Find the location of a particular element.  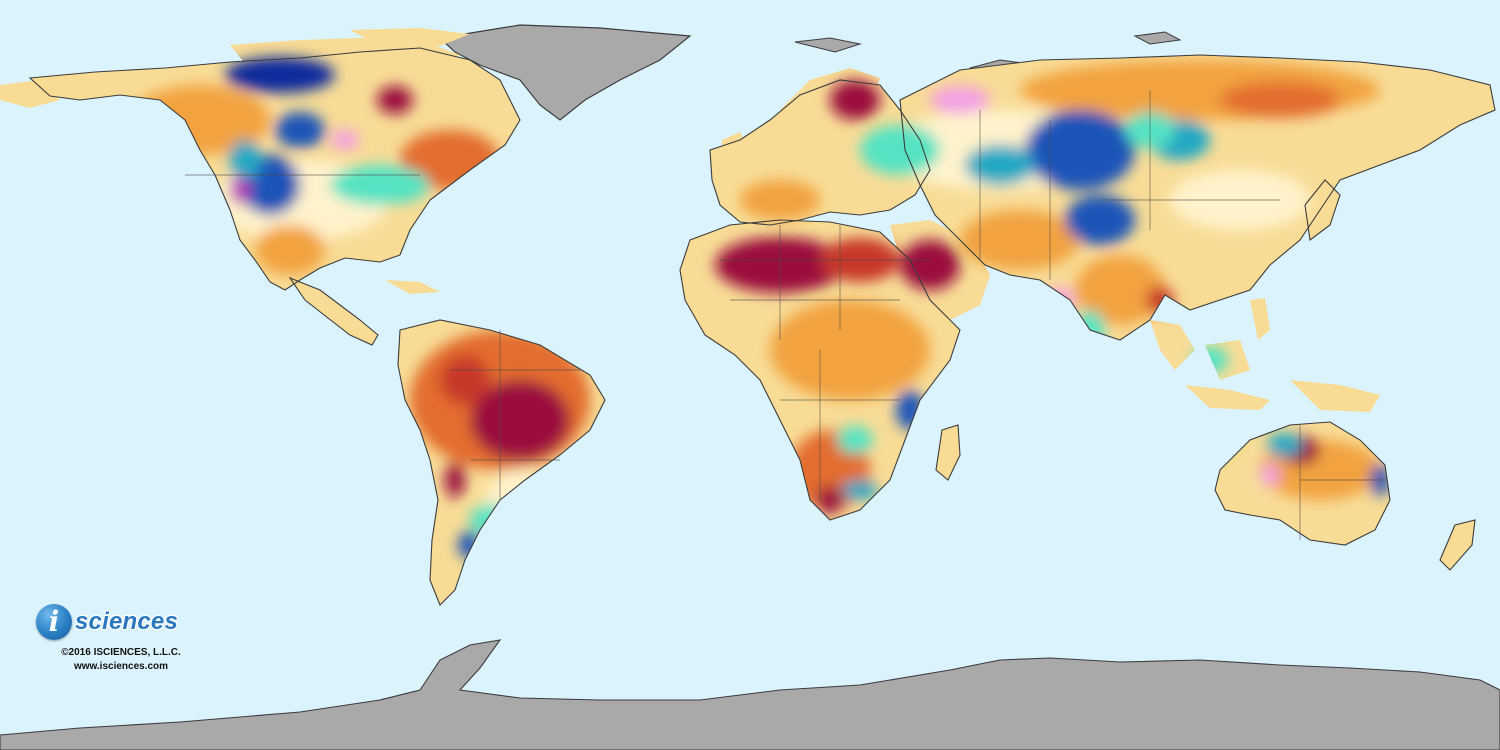

antarctica-no-data is located at coordinates (750, 694).